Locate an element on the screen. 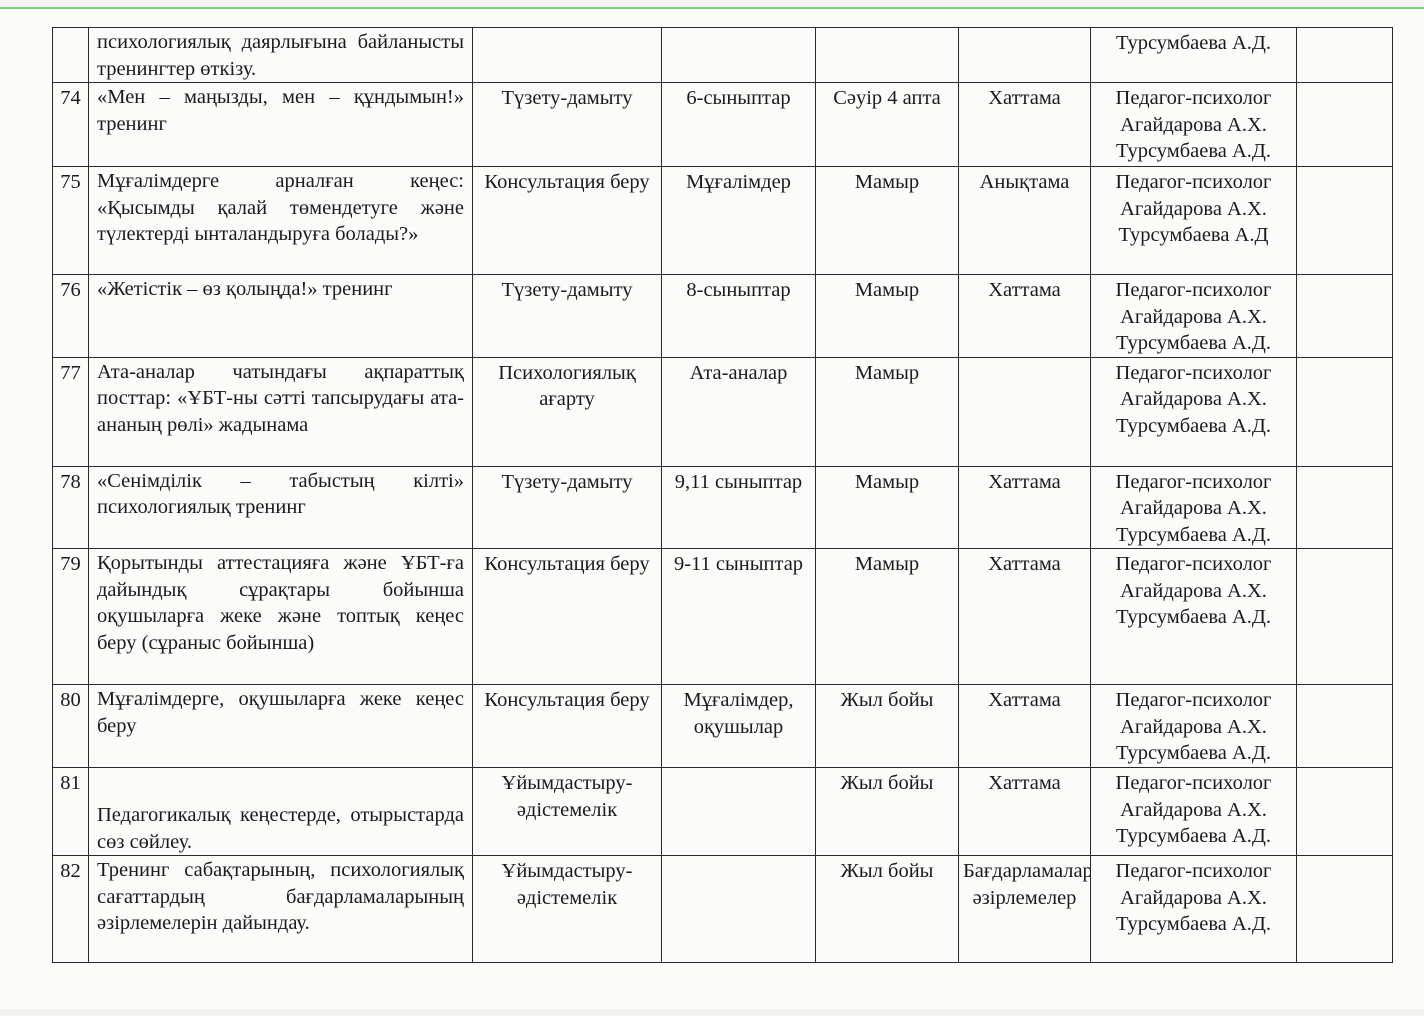 The width and height of the screenshot is (1424, 1016). schedule-date is located at coordinates (887, 55).